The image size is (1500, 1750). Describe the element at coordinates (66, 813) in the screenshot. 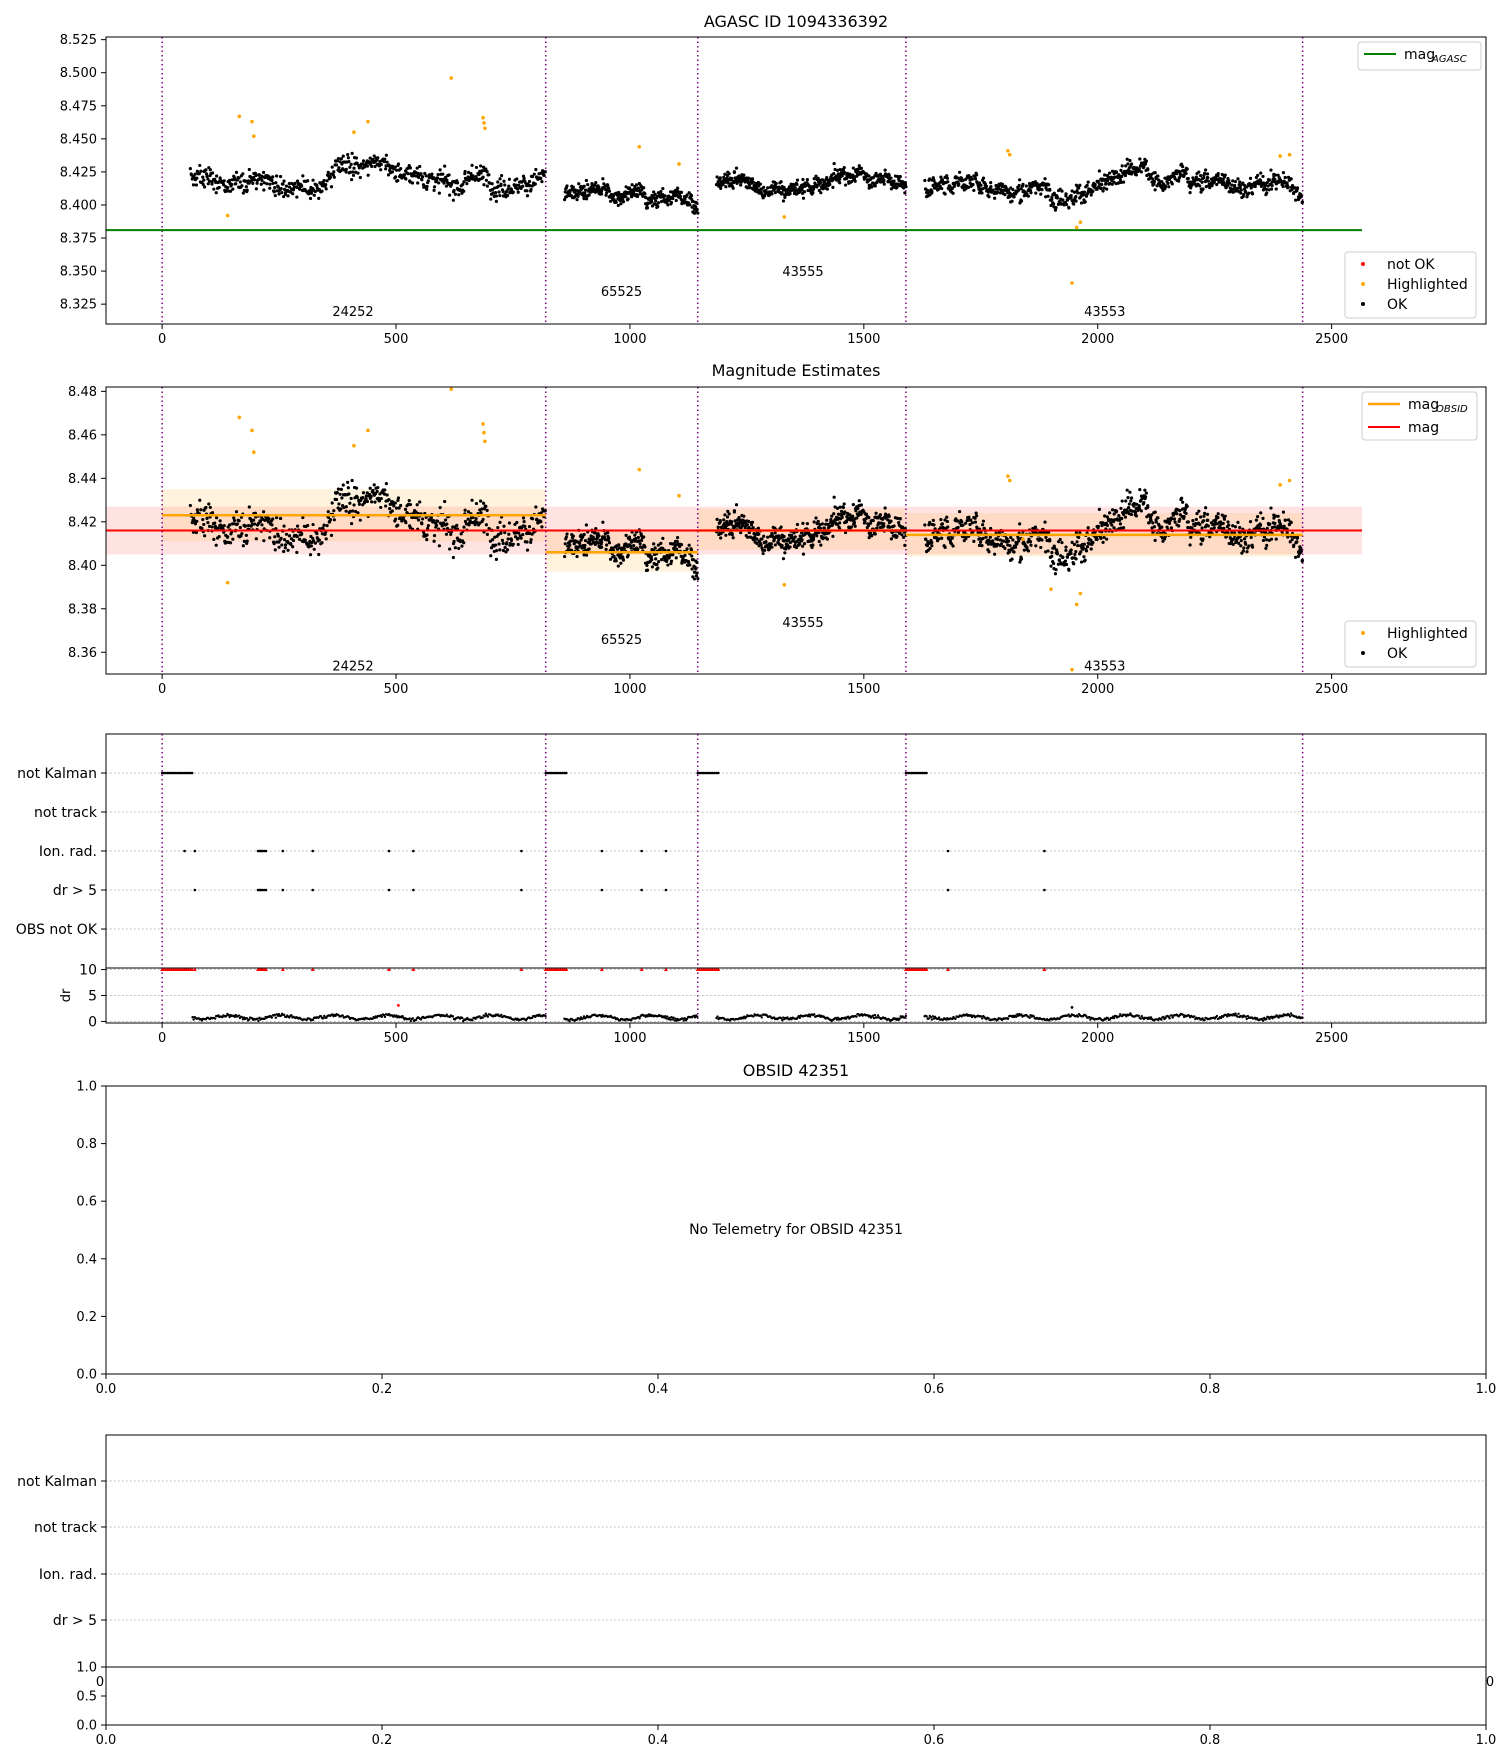

I see `flag-label: not track` at that location.